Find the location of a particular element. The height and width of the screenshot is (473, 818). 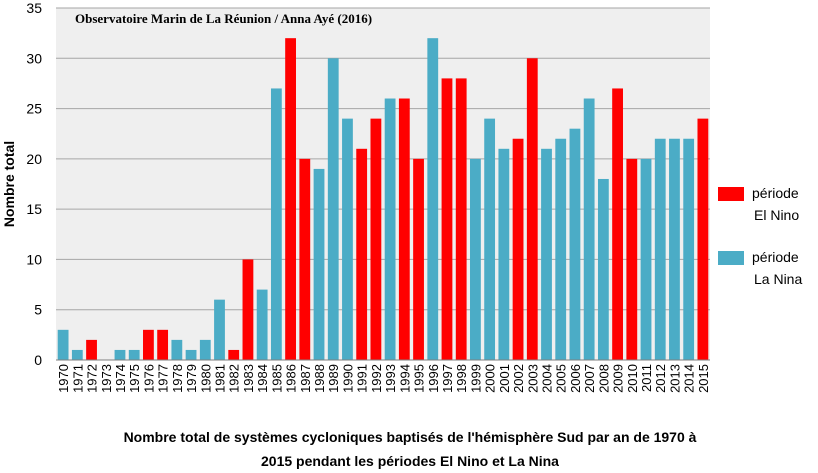

bar-1986 is located at coordinates (290, 199).